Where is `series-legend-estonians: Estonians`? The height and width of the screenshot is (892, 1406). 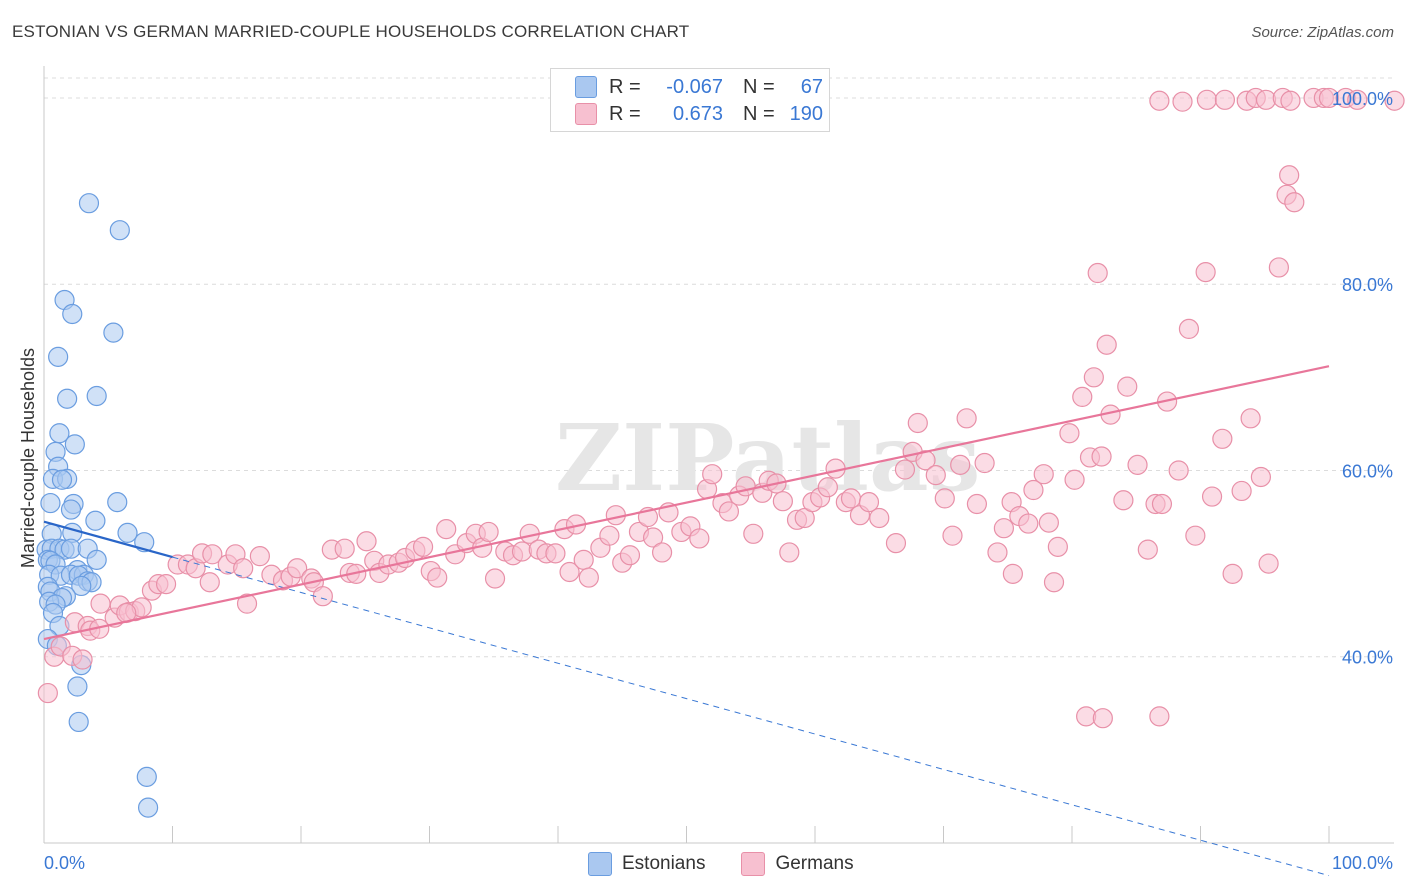
series-legend-estonians: Estonians is located at coordinates (646, 864).